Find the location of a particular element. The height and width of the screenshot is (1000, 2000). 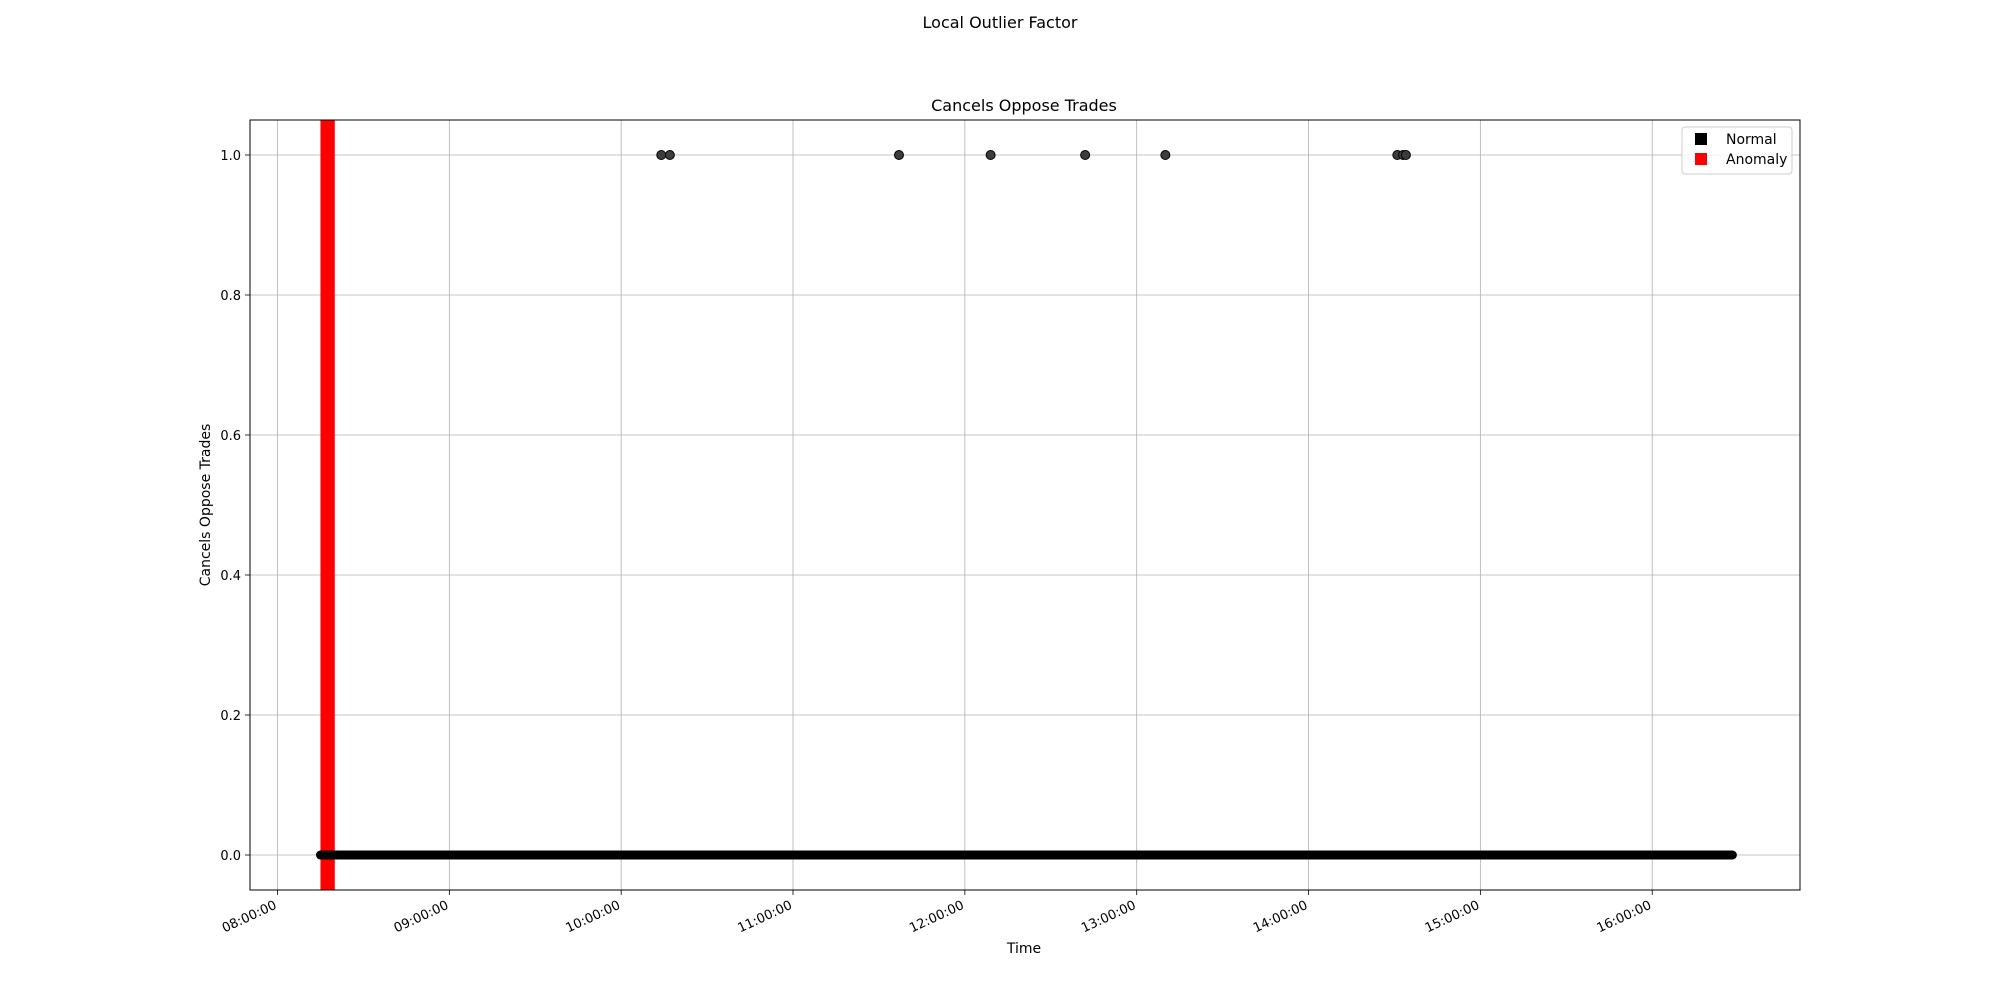

legend-box is located at coordinates (1737, 150).